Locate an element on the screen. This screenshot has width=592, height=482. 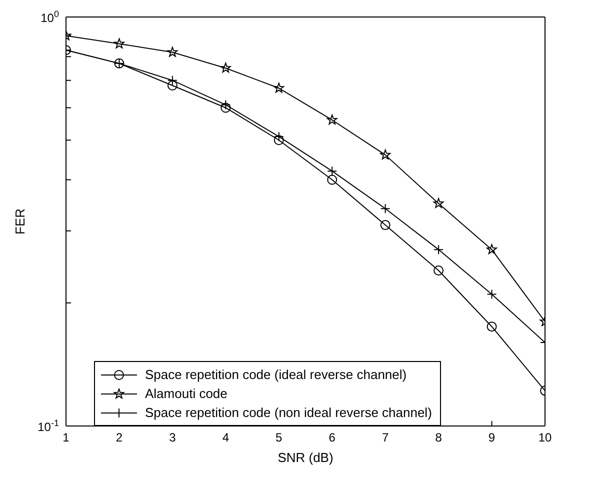
x-tick-label: 9 is located at coordinates (492, 437).